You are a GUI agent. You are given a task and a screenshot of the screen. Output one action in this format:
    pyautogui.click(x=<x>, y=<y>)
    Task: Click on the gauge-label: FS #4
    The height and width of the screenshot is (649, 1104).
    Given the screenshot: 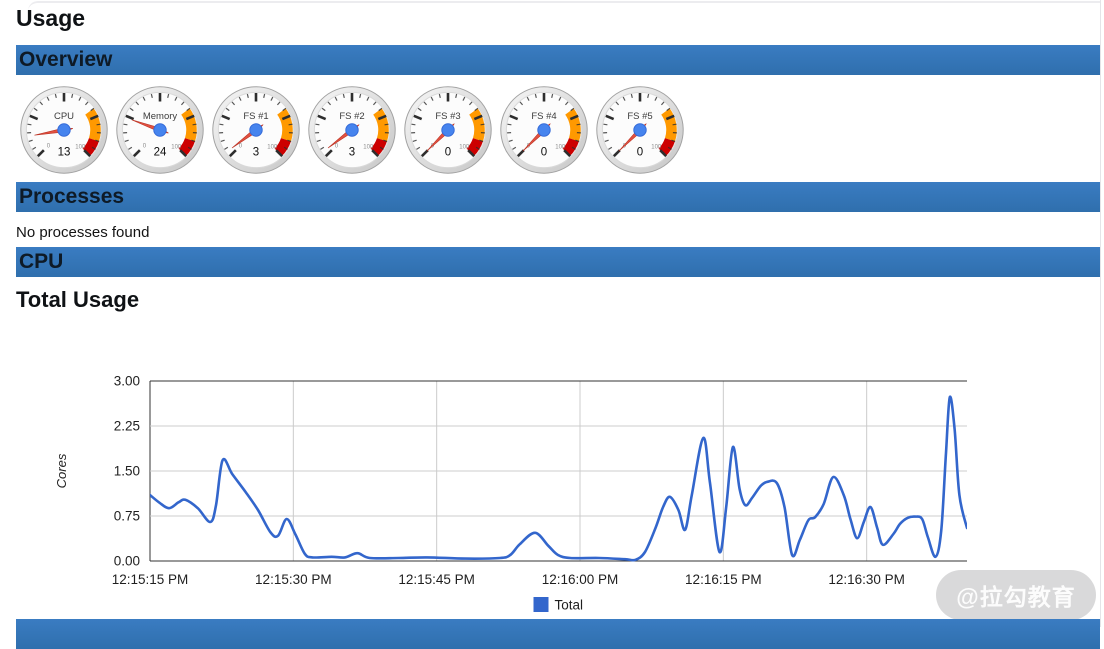 What is the action you would take?
    pyautogui.click(x=543, y=116)
    